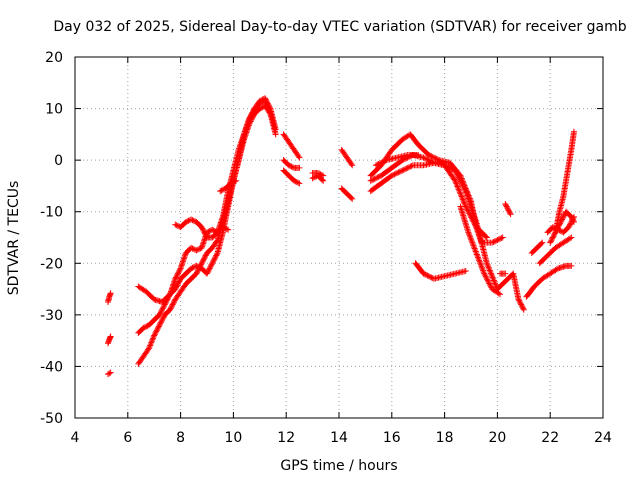 Image resolution: width=640 pixels, height=480 pixels. Describe the element at coordinates (51, 213) in the screenshot. I see `y-tick-label: -10` at that location.